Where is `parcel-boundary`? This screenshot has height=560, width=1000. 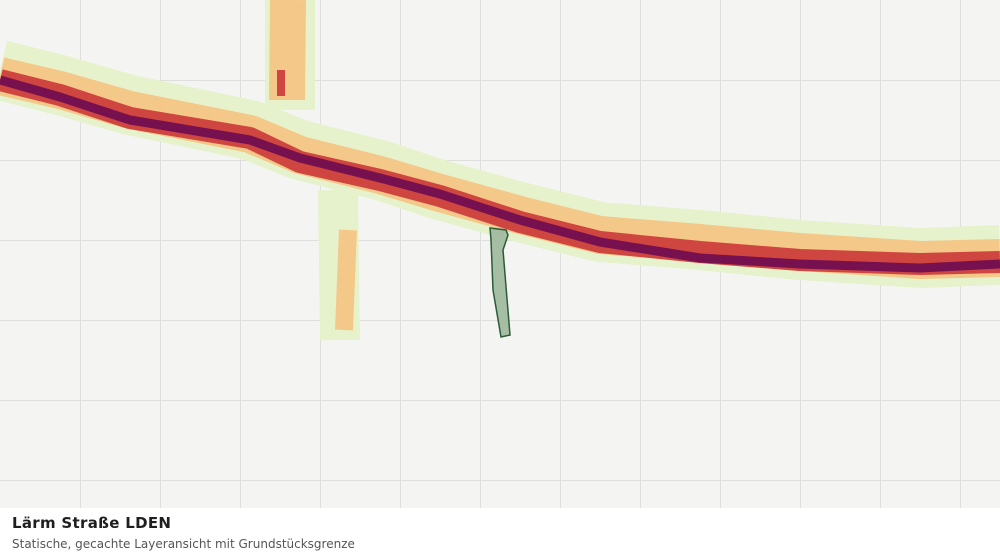 parcel-boundary is located at coordinates (500, 282).